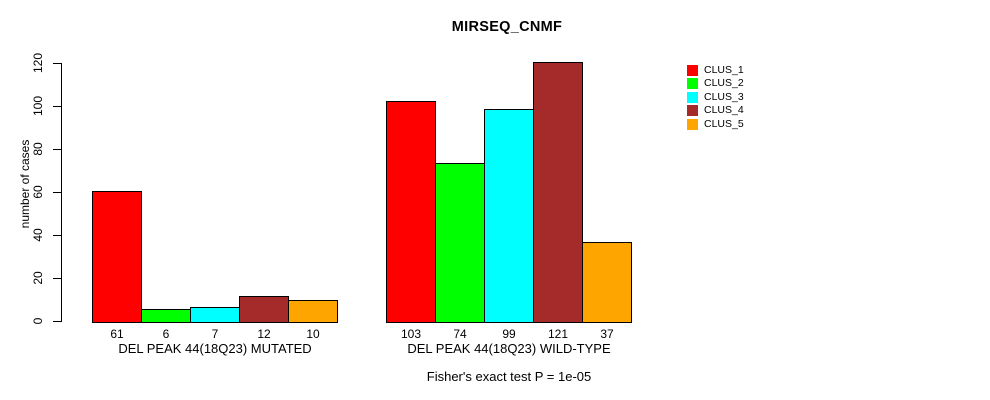  I want to click on legend-item-clus_1: CLUS_1, so click(715, 70).